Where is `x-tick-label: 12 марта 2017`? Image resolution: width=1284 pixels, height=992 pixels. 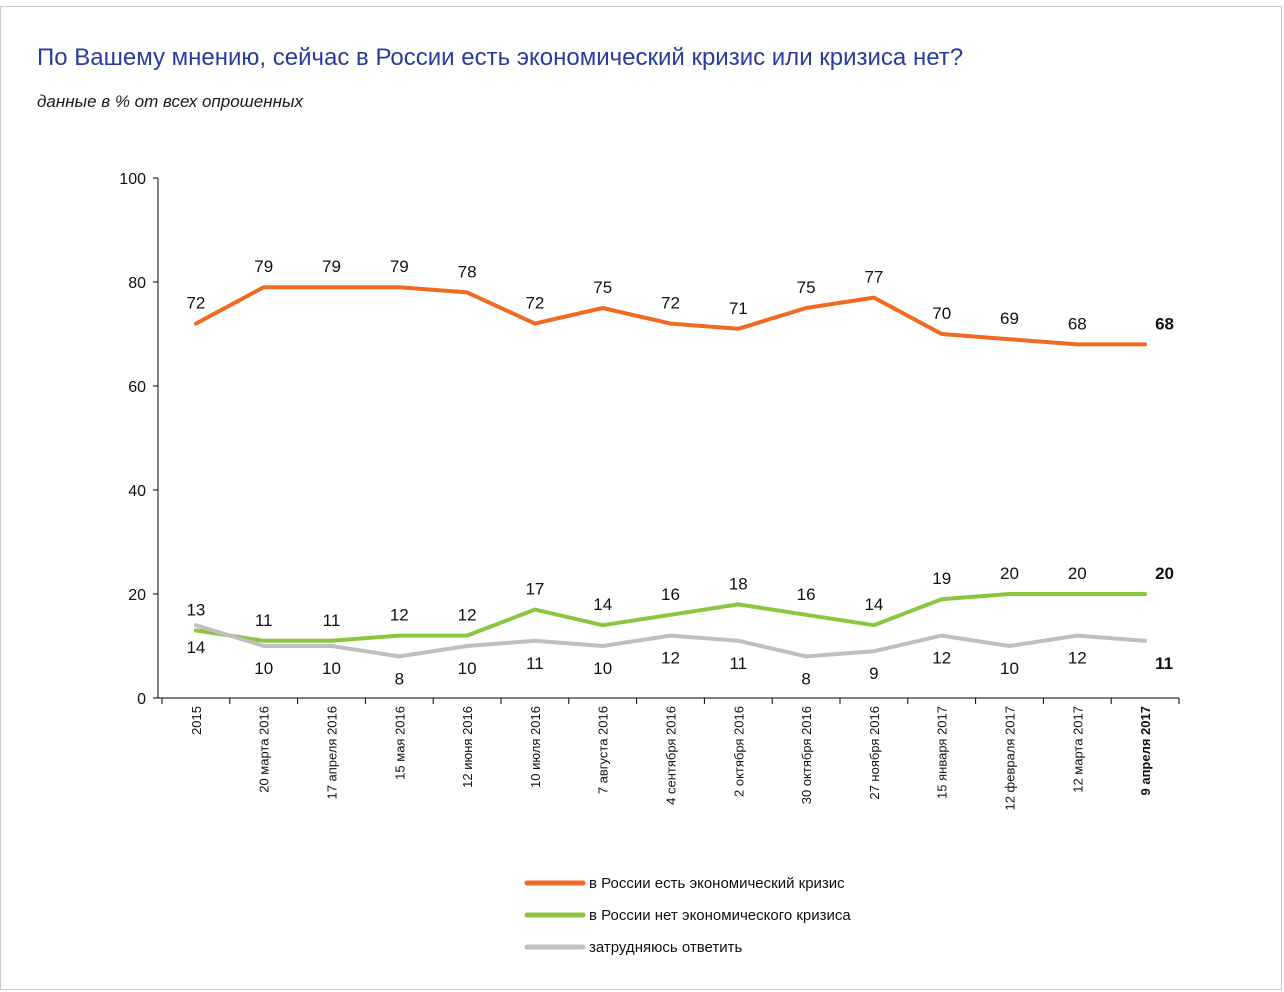
x-tick-label: 12 марта 2017 is located at coordinates (1077, 749).